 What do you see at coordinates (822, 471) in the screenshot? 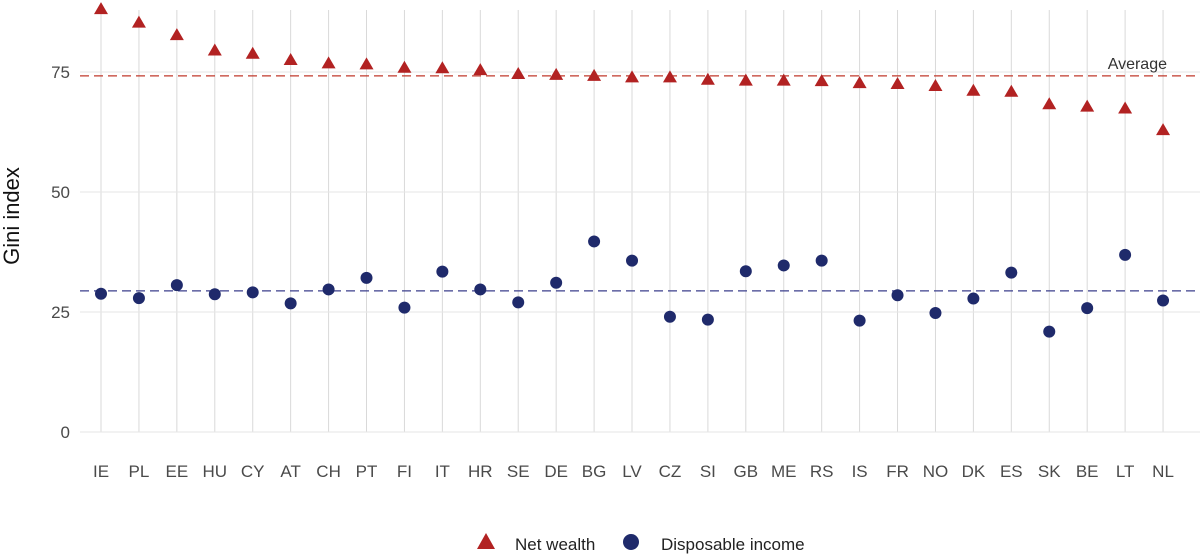
I see `x-tick-rs: RS` at bounding box center [822, 471].